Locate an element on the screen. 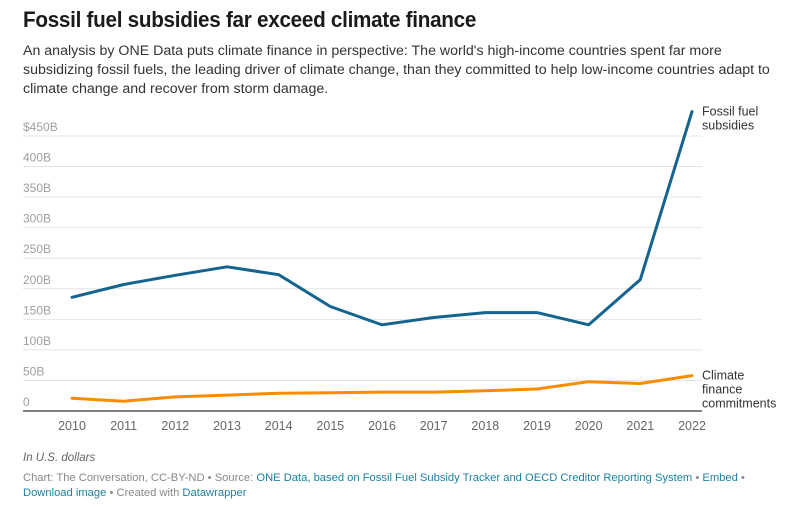  y-tick-label: 400B is located at coordinates (37, 158).